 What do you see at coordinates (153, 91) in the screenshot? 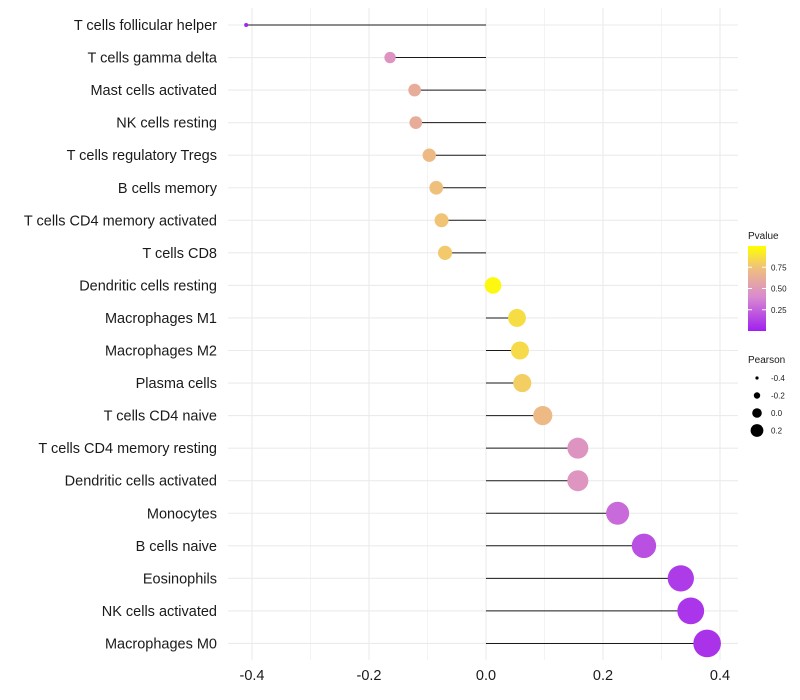
I see `category-label: Mast cells activated` at bounding box center [153, 91].